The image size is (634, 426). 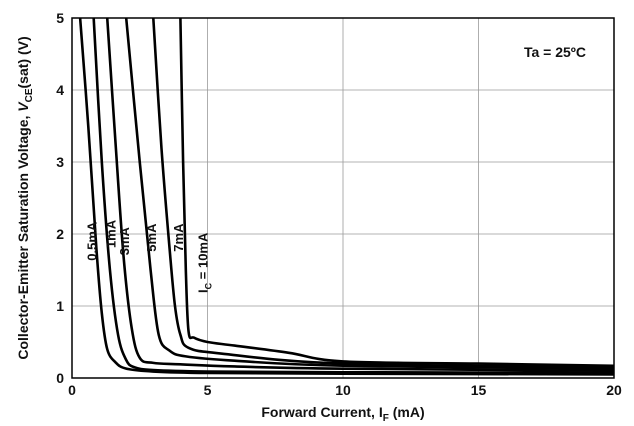 I want to click on x-axis-label: Forward Current, IF (mA), so click(x=342, y=414).